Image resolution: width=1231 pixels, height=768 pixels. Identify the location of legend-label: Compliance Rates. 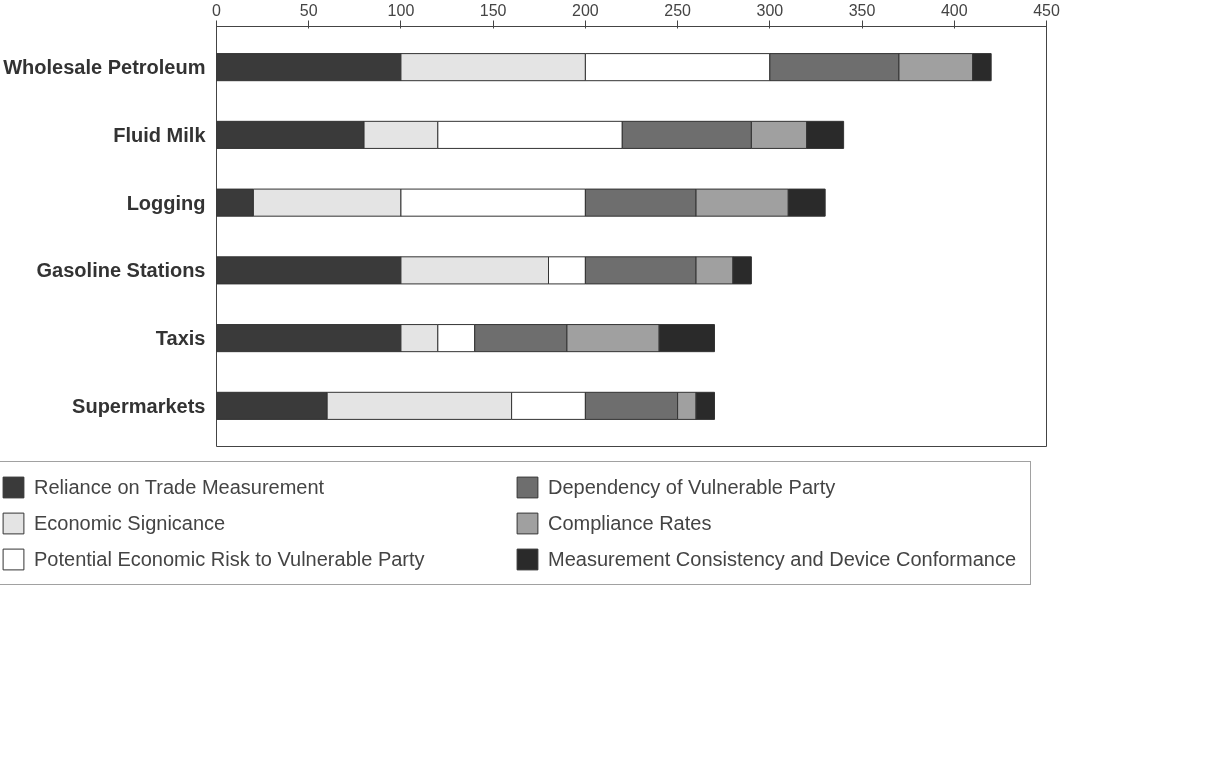
(630, 523).